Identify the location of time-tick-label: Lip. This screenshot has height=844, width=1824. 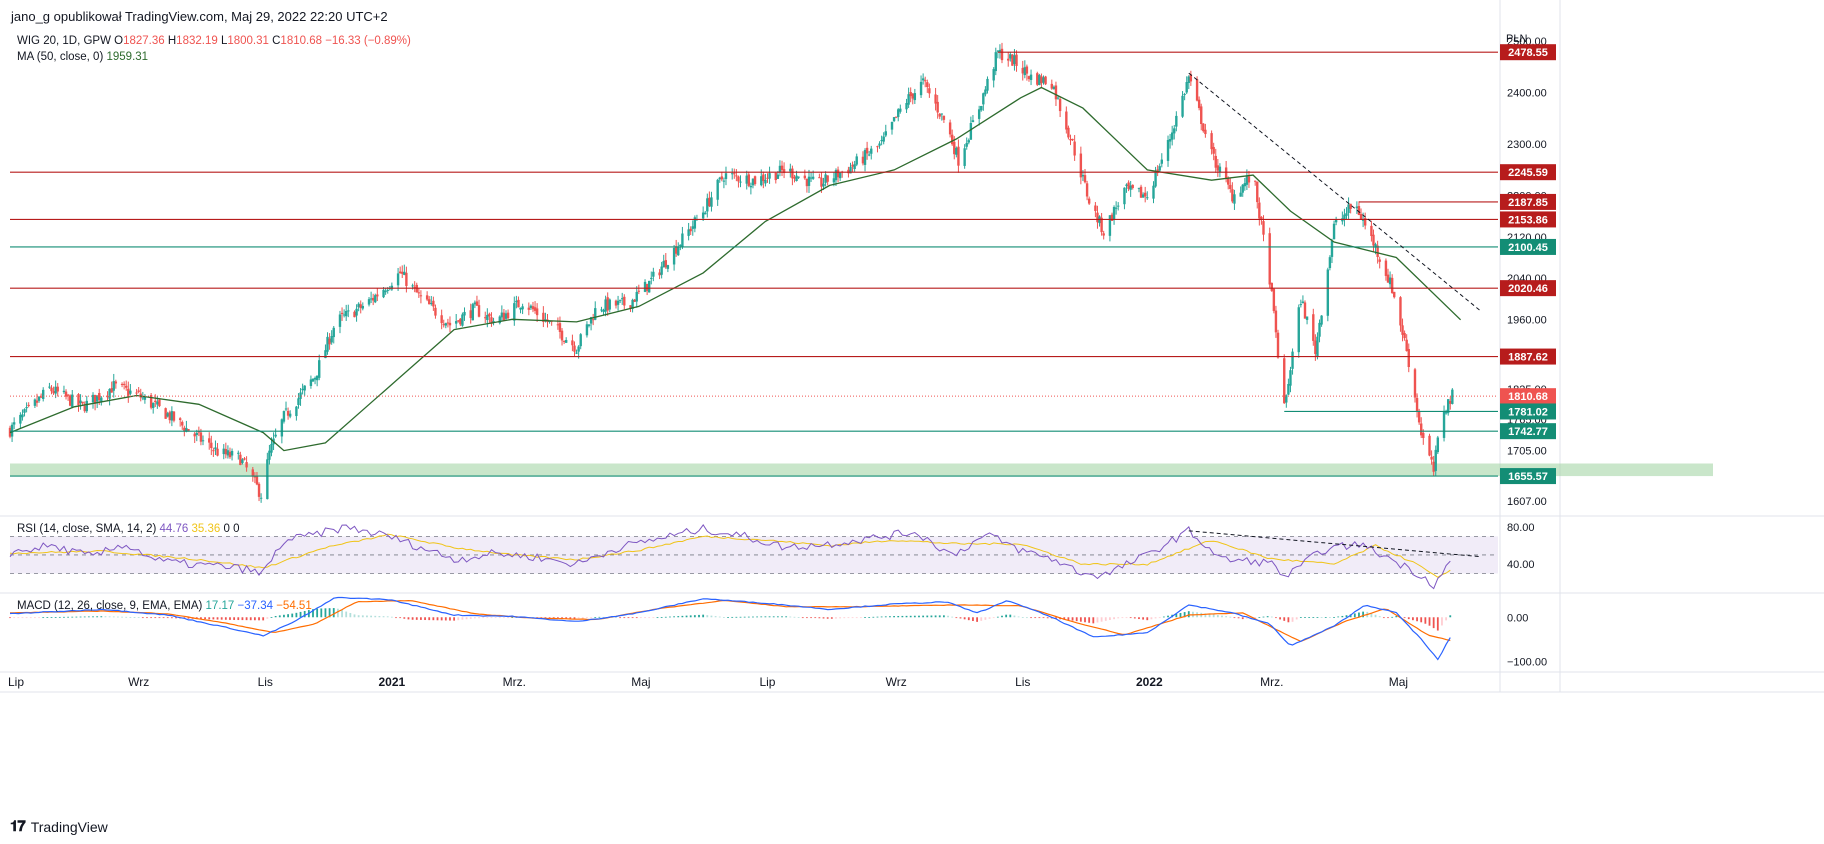
(16, 682).